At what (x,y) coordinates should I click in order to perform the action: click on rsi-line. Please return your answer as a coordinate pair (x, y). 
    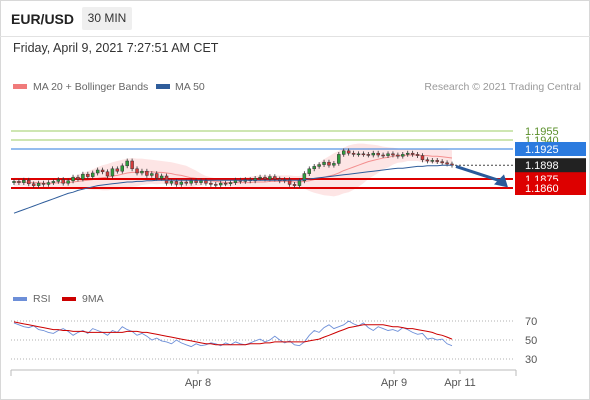
    Looking at the image, I should click on (233, 334).